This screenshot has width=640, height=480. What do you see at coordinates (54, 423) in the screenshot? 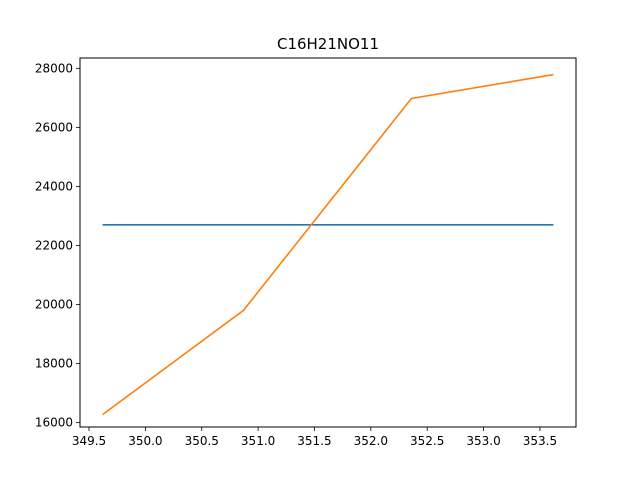
I see `y-tick-label: 16000` at bounding box center [54, 423].